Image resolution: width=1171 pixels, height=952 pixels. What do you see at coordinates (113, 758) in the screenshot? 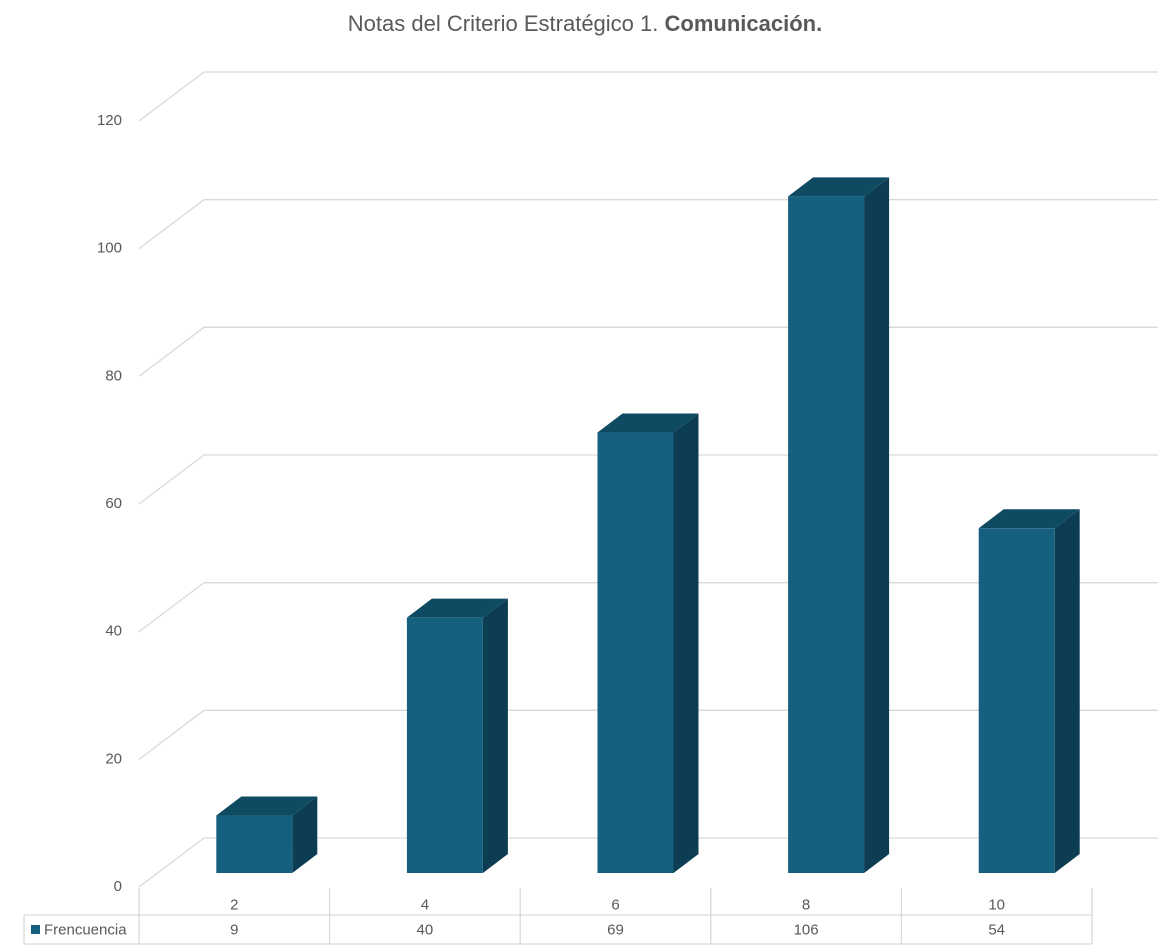
I see `y-tick-label: 20` at bounding box center [113, 758].